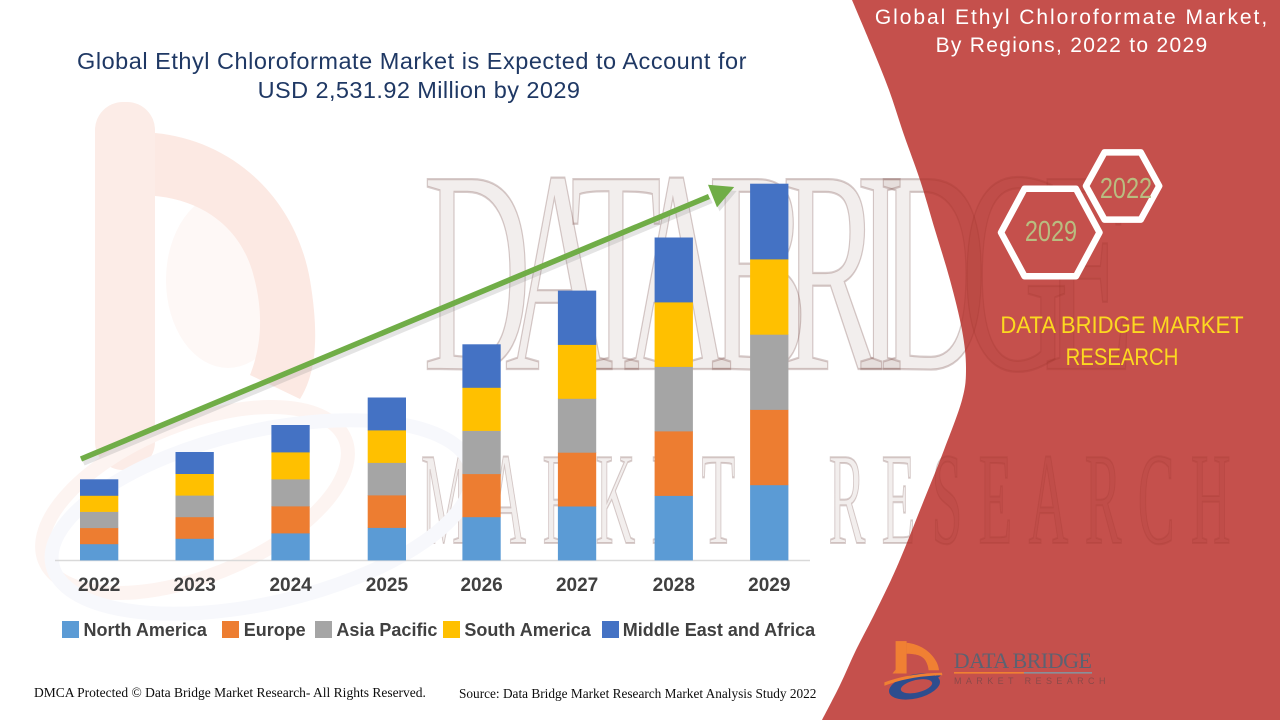 The image size is (1280, 720). Describe the element at coordinates (1023, 660) in the screenshot. I see `svg-text: DATA BRIDGE` at that location.